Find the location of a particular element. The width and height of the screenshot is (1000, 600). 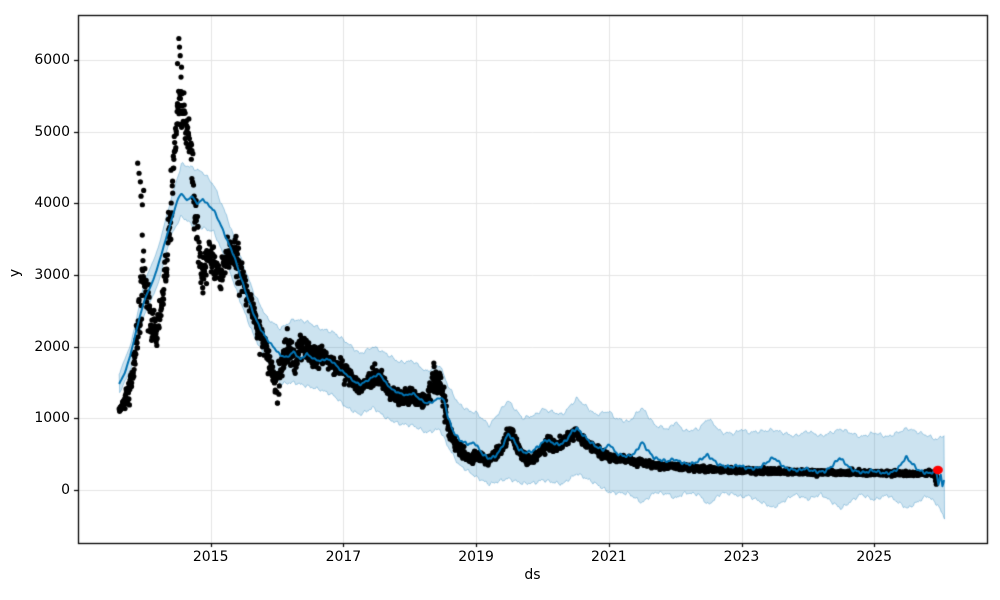

x-tick-label-2025: 2025 is located at coordinates (874, 557).